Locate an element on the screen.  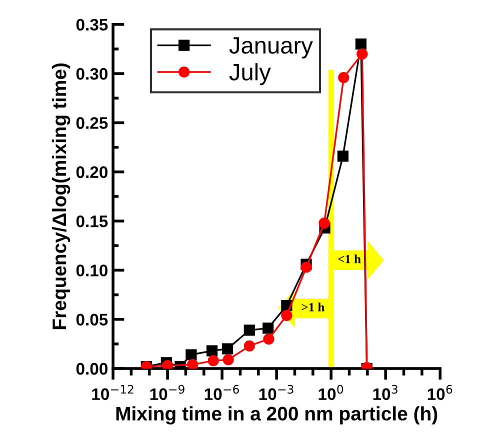
annotation: >1 h is located at coordinates (313, 307).